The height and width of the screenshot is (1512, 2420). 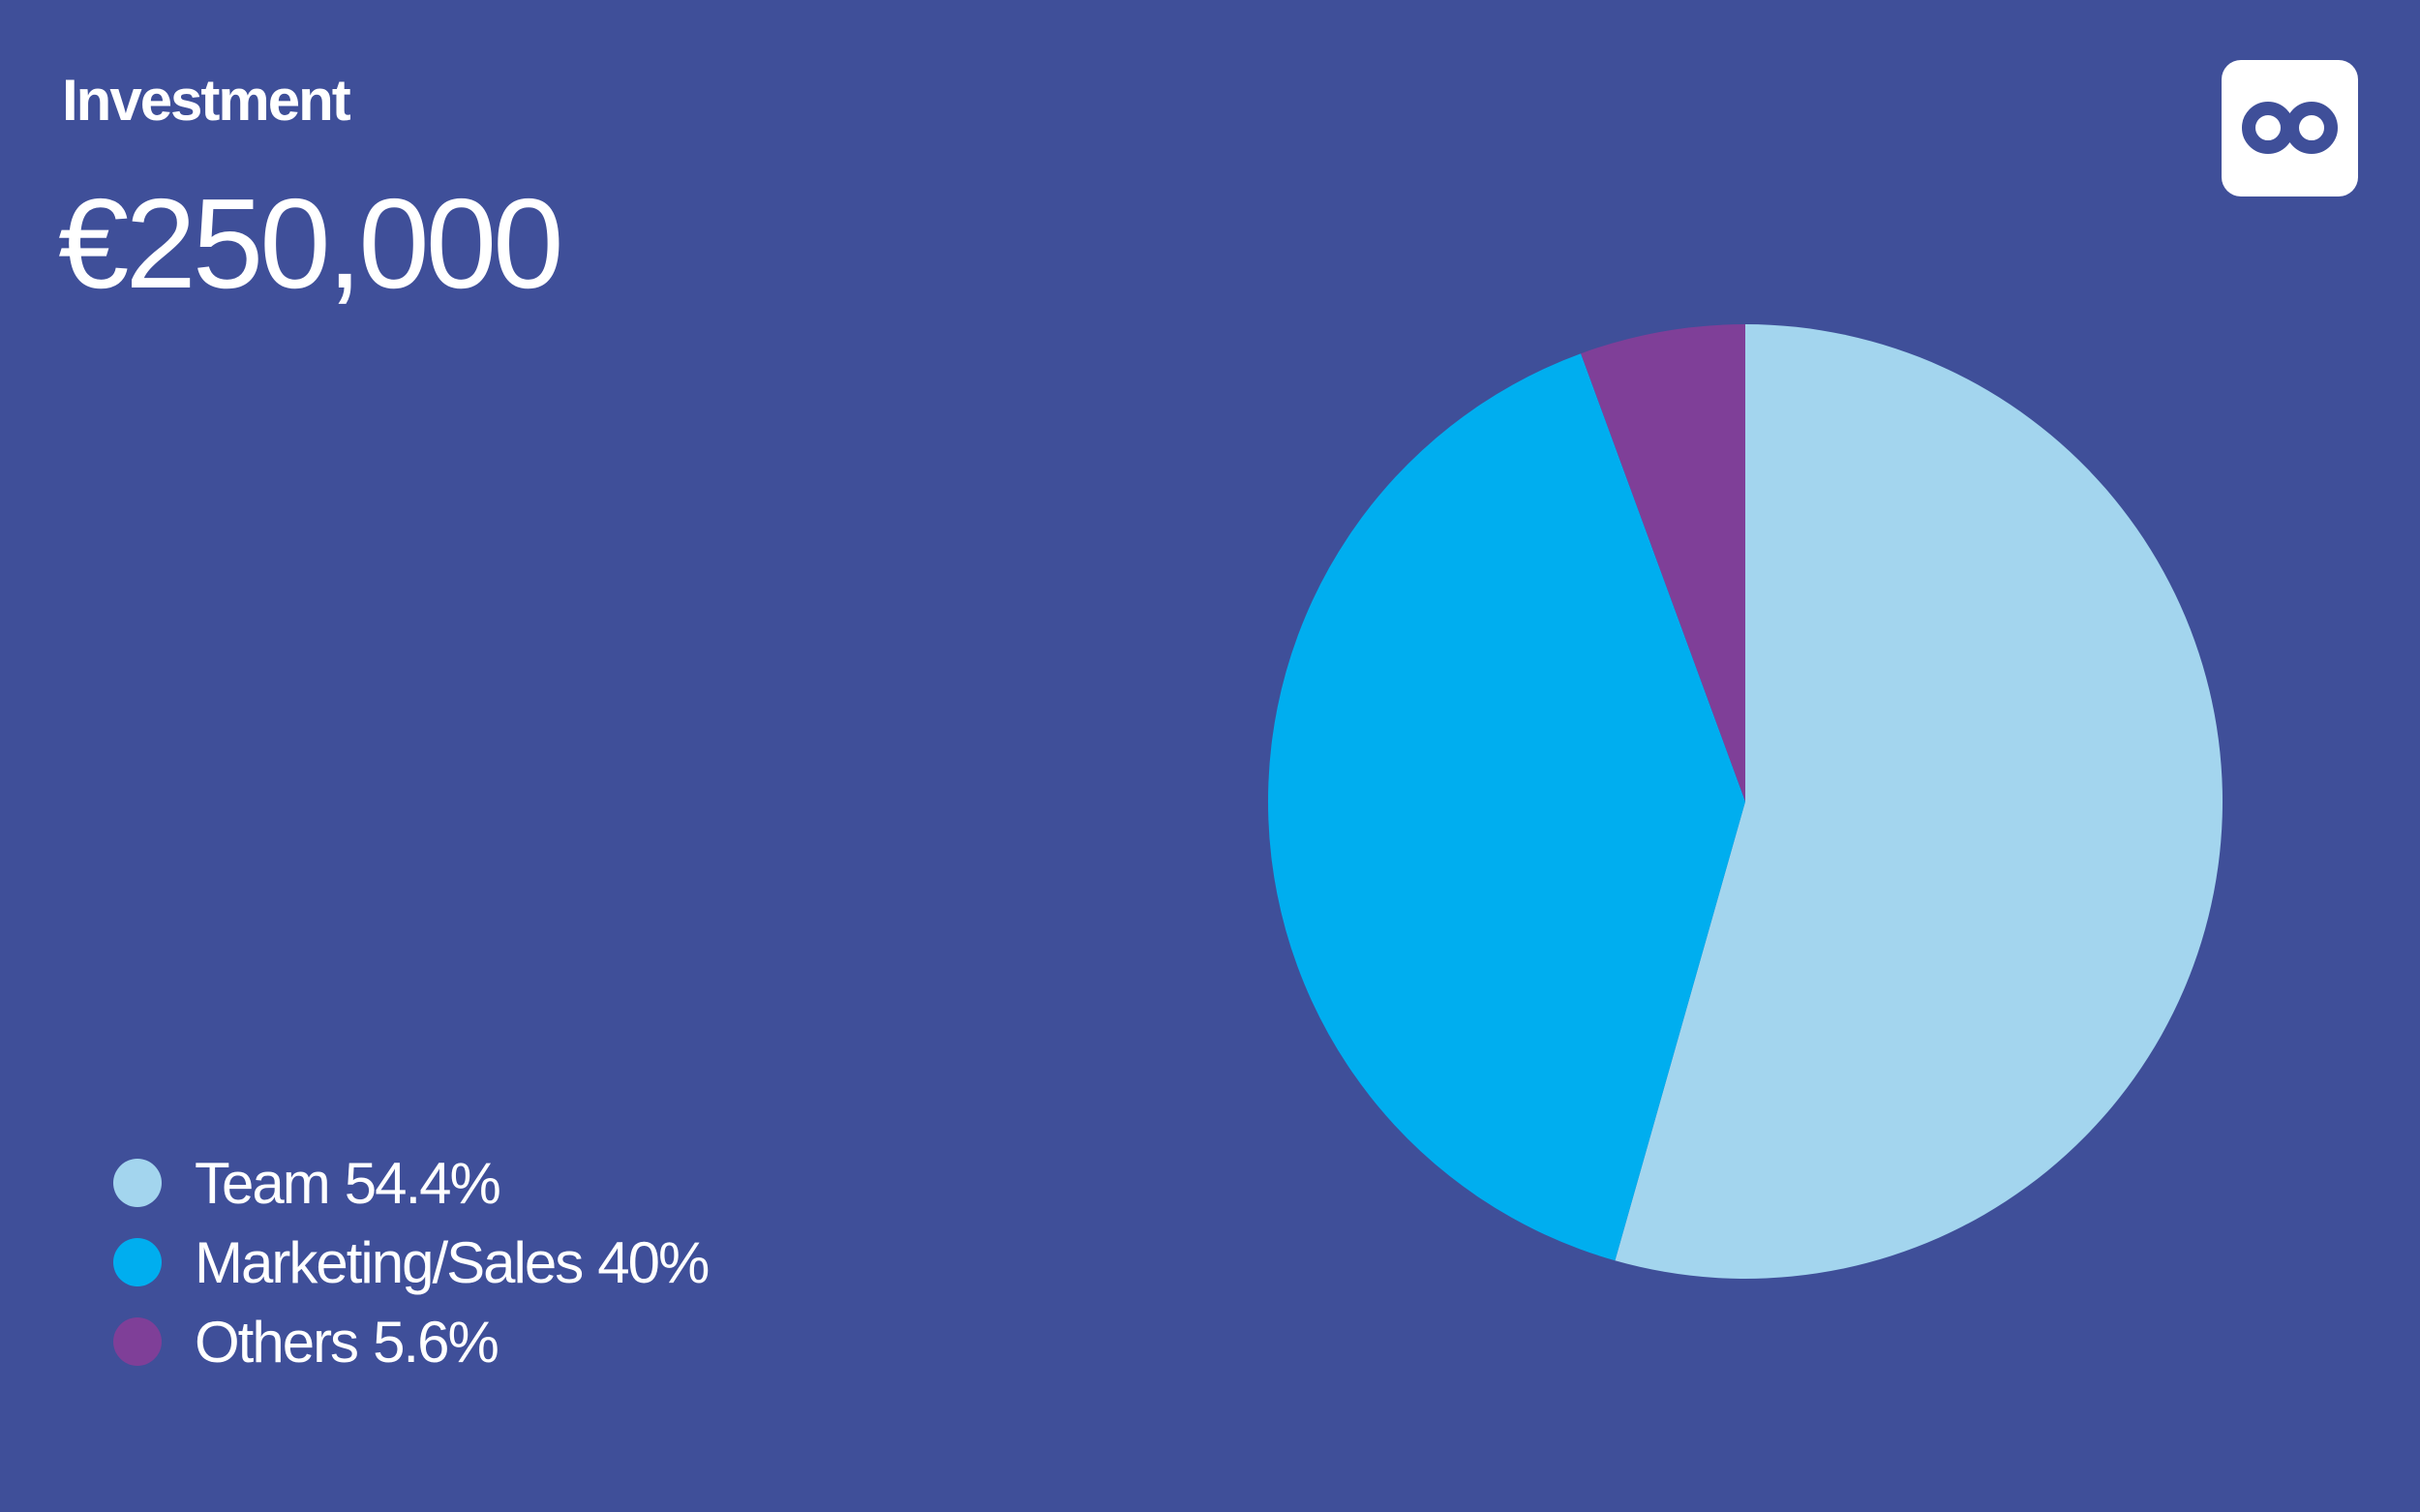 What do you see at coordinates (2311, 128) in the screenshot?
I see `logo-ring` at bounding box center [2311, 128].